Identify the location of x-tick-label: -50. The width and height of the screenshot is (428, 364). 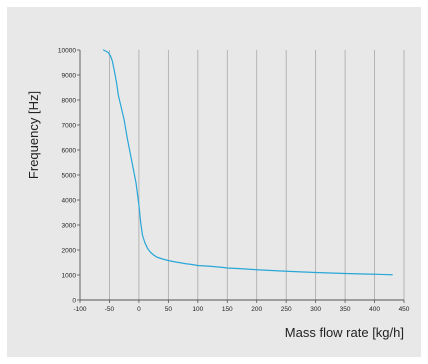
(110, 309).